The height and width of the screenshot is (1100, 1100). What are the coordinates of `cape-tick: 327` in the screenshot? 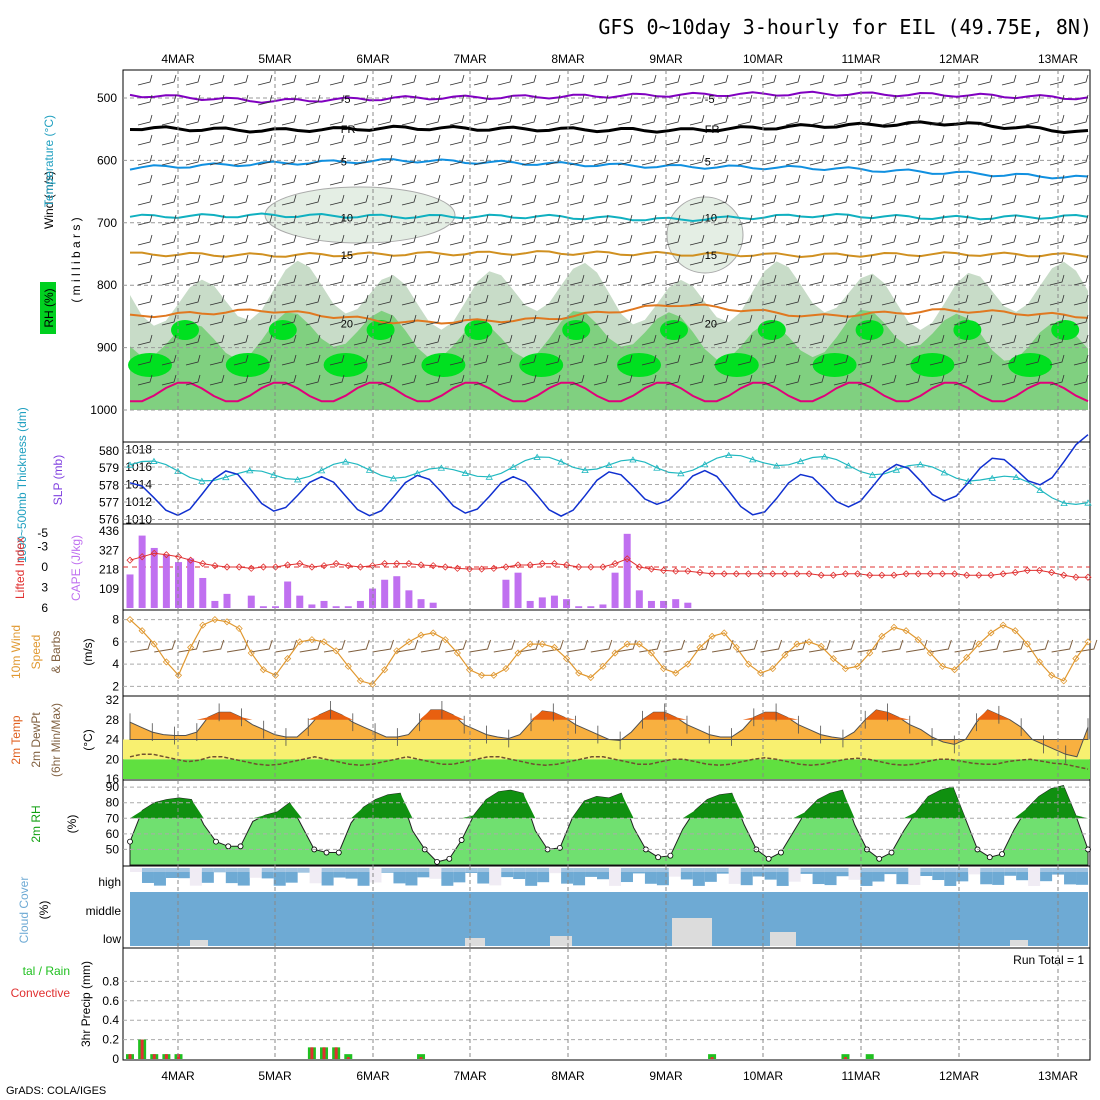 It's located at (109, 550).